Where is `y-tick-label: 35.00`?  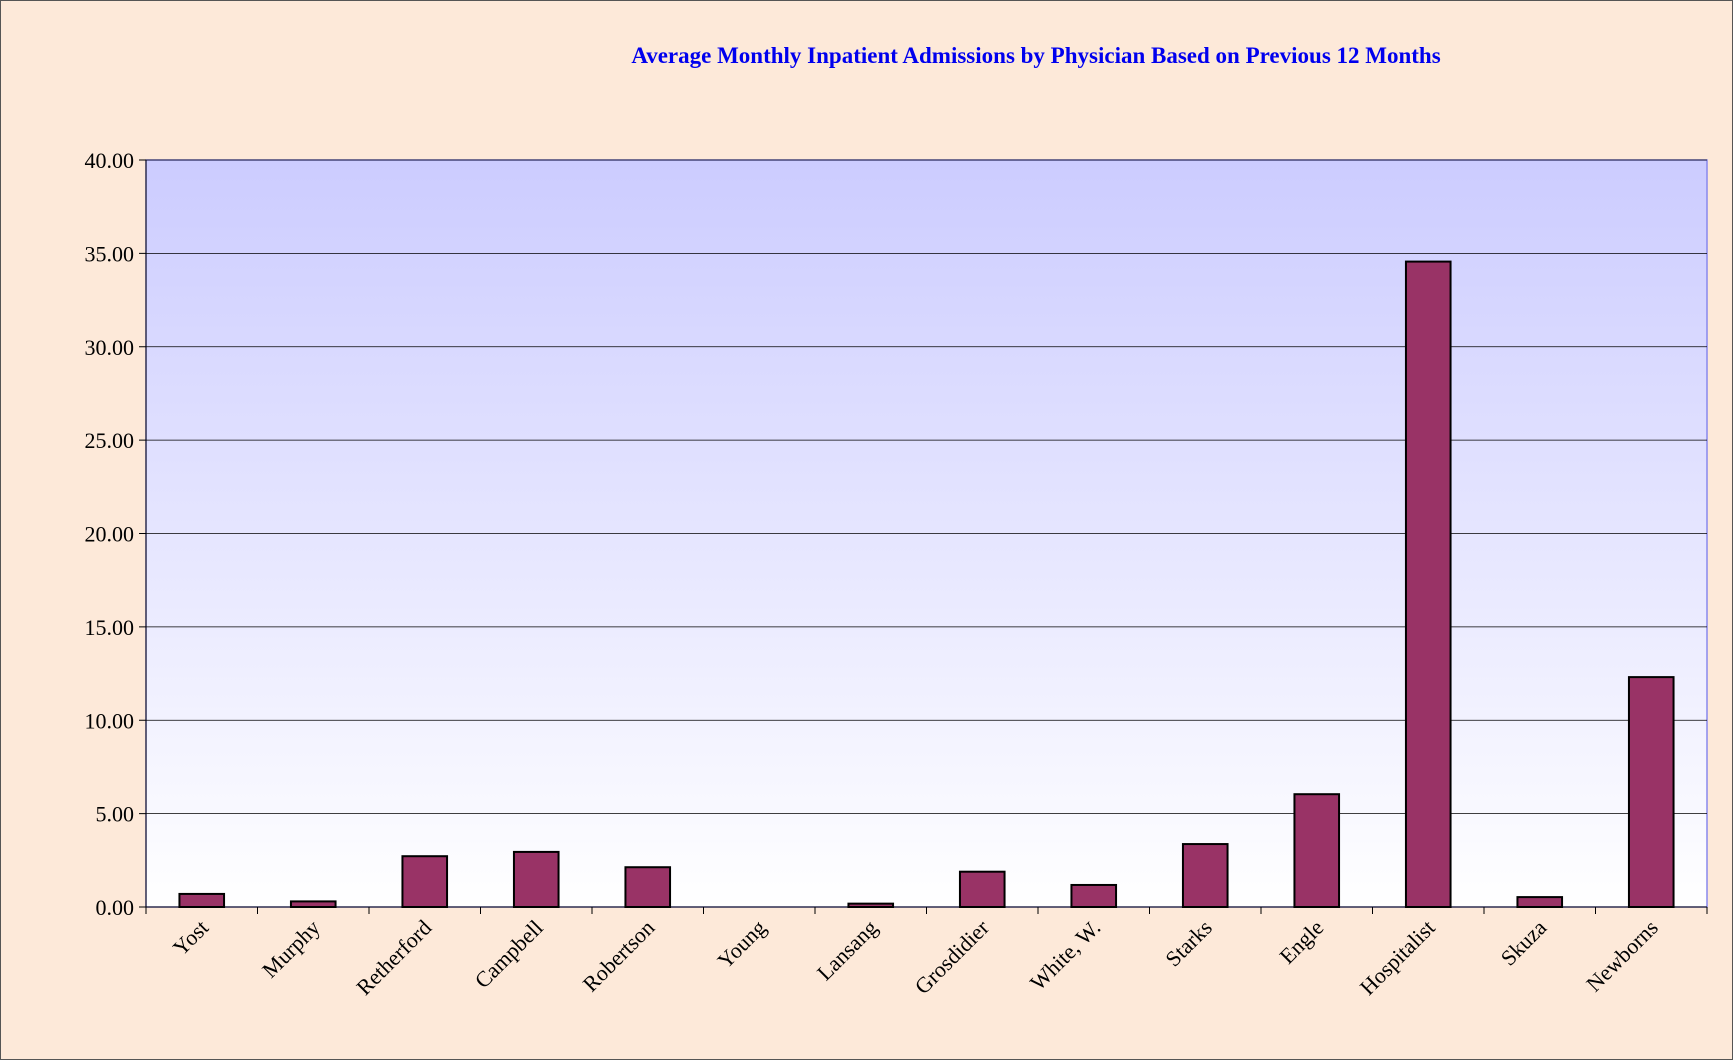 y-tick-label: 35.00 is located at coordinates (110, 253).